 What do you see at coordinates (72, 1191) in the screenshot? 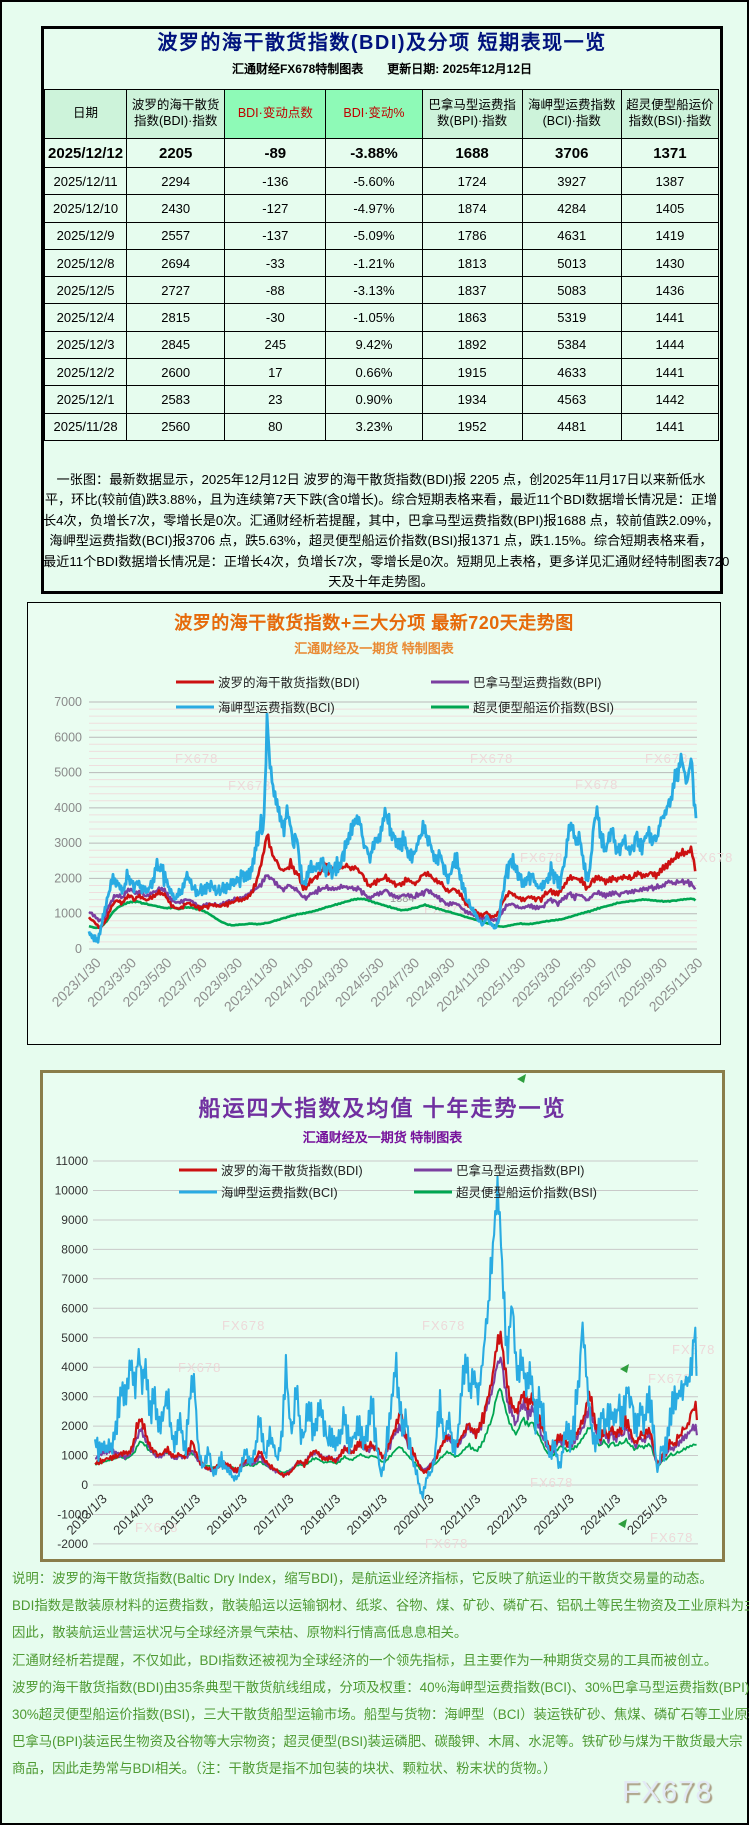
I see `svg-text: 10000` at bounding box center [72, 1191].